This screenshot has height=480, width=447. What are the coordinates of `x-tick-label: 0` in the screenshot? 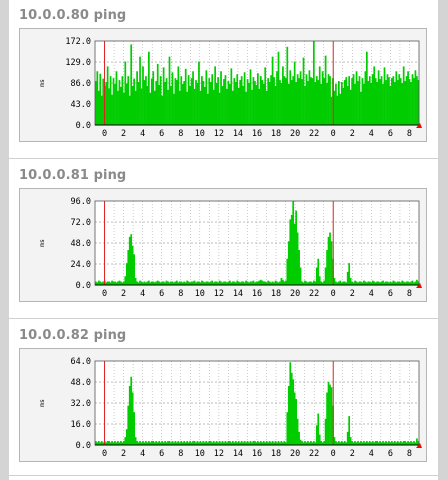 It's located at (333, 454).